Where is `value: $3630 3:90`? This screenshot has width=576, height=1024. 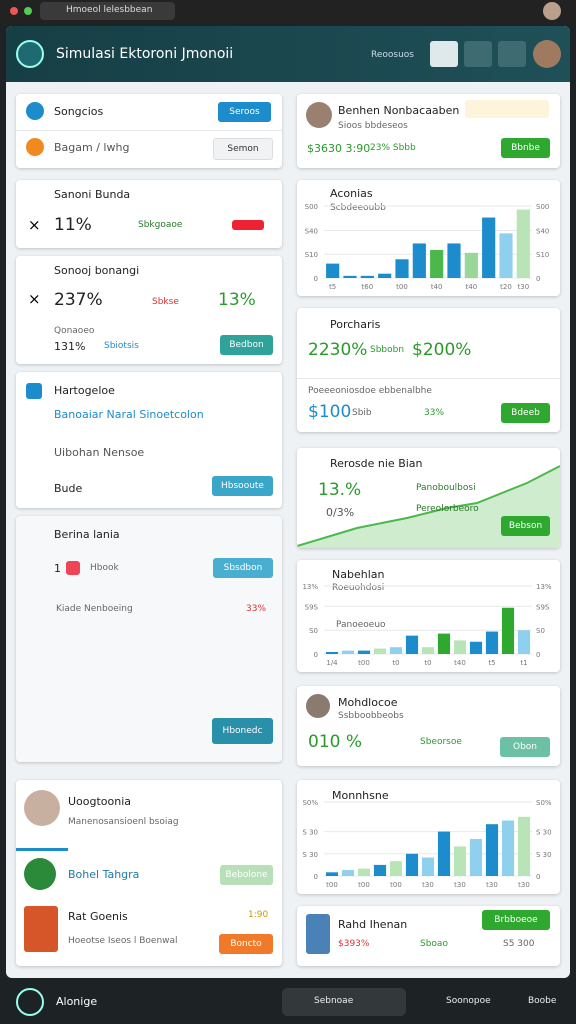
value: $3630 3:90 is located at coordinates (339, 148).